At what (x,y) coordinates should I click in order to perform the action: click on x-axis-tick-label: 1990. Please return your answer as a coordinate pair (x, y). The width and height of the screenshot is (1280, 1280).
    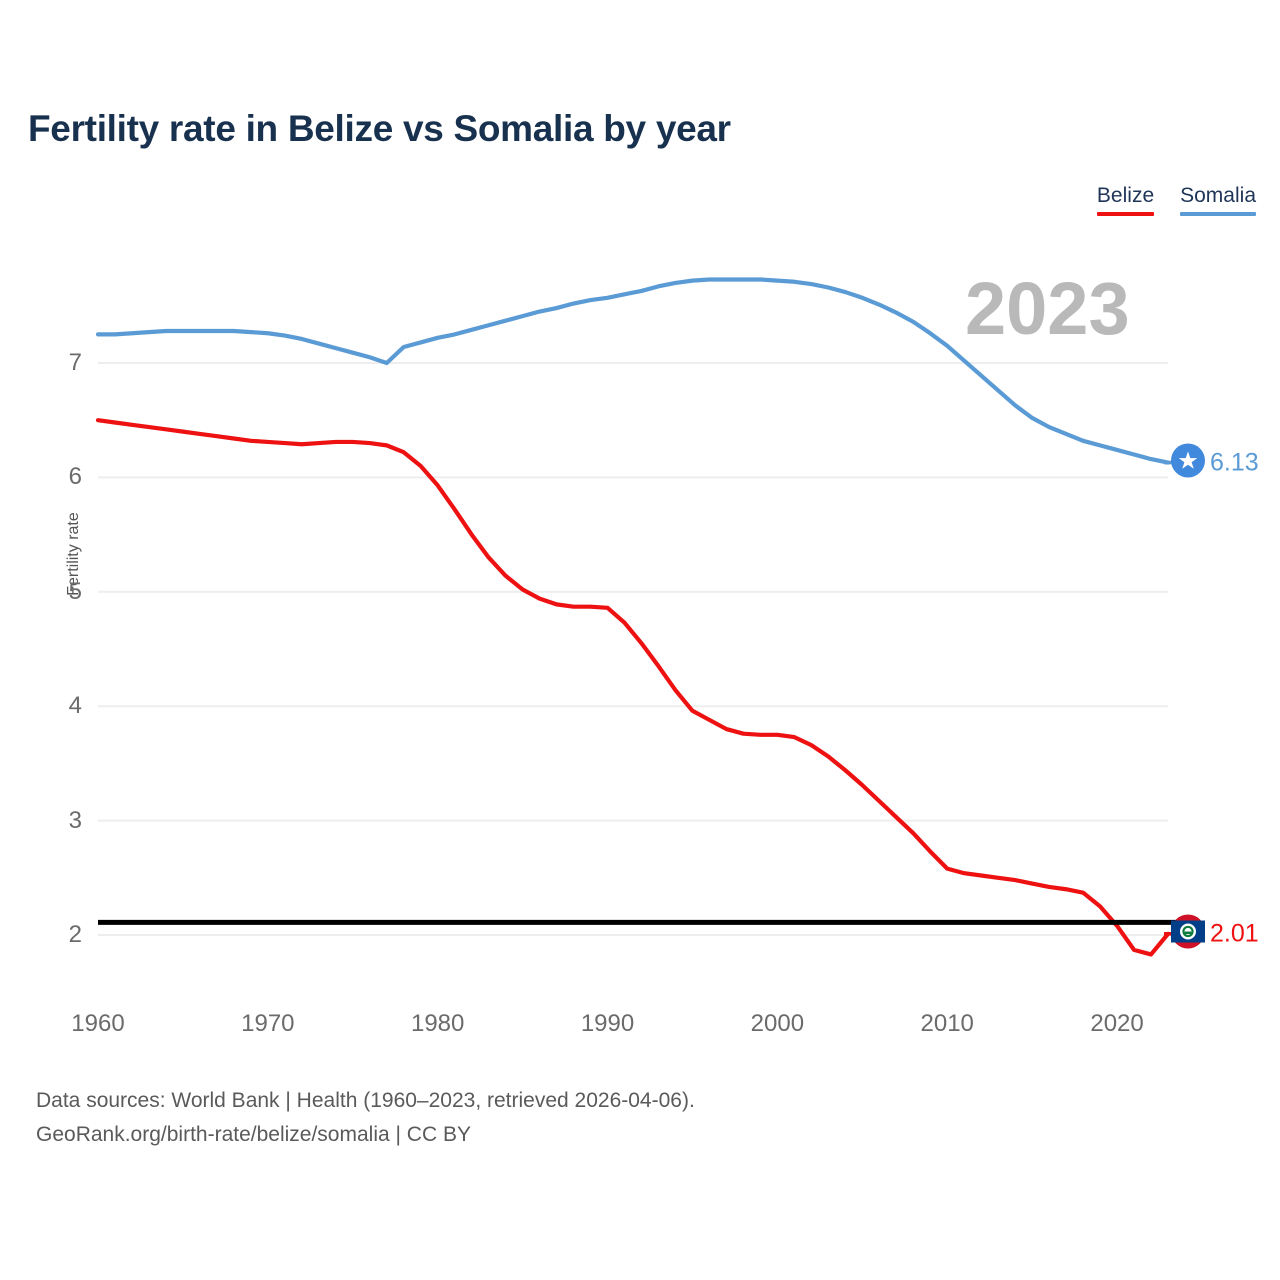
    Looking at the image, I should click on (607, 1023).